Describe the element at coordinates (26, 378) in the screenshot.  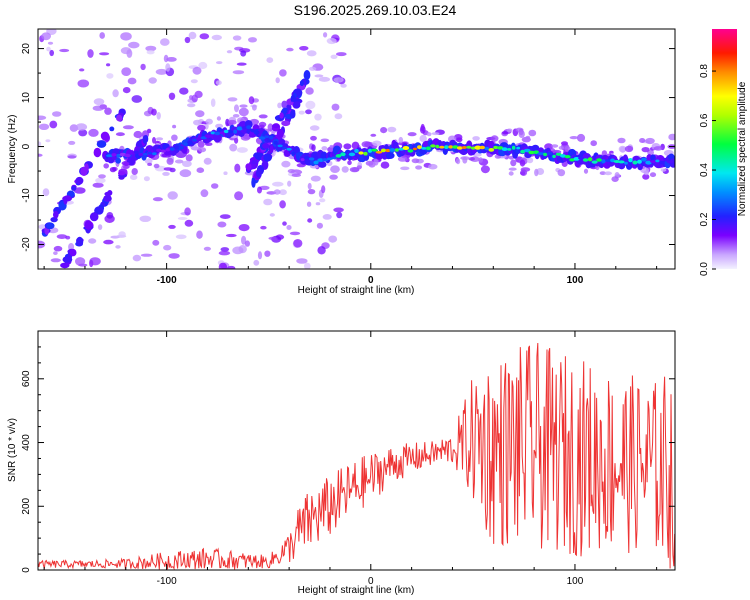
I see `snr-ytick-label: 600` at that location.